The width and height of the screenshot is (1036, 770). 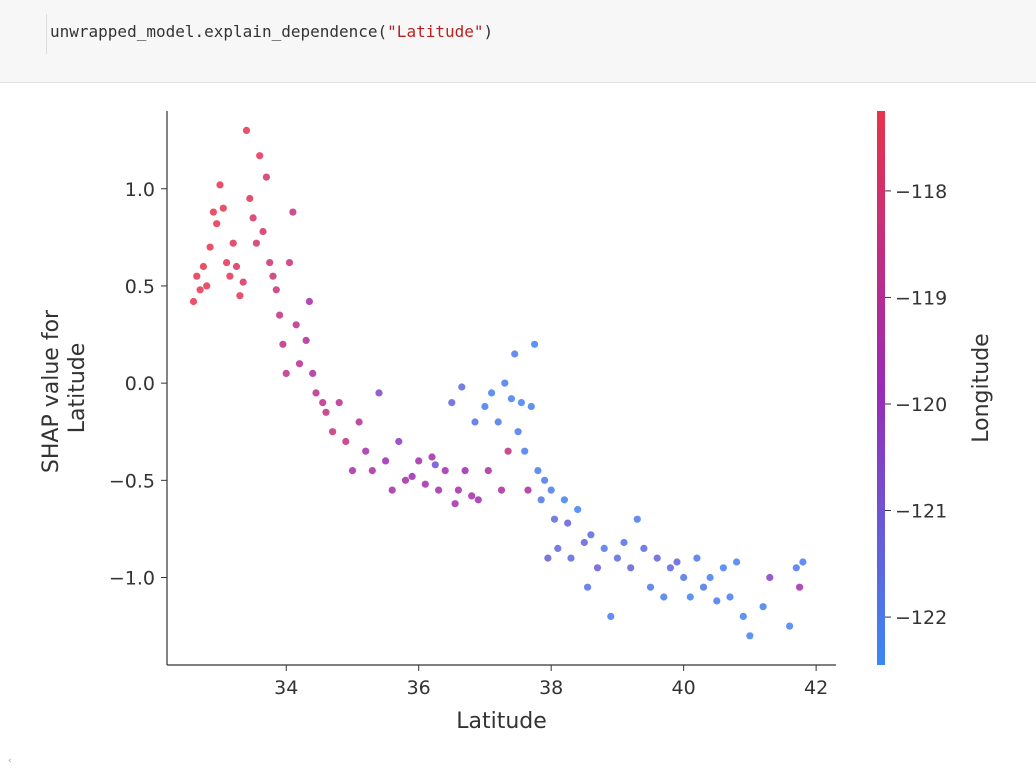 I want to click on colorbar-tick-label: −120, so click(x=921, y=405).